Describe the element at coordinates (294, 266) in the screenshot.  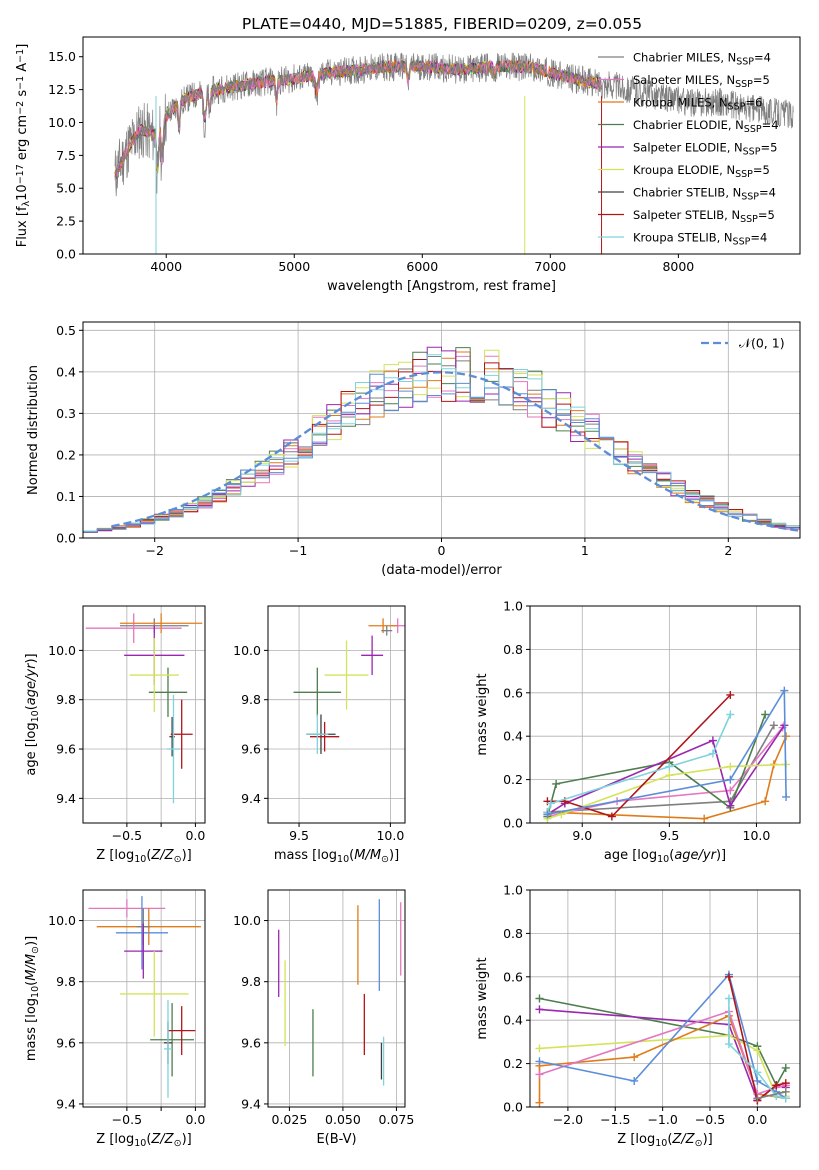
I see `x-tick-label: 5000` at that location.